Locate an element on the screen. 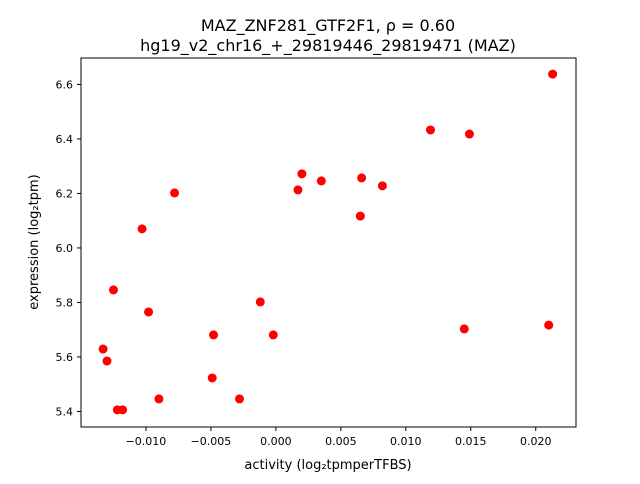  y-tick-label: 5.4 is located at coordinates (65, 411).